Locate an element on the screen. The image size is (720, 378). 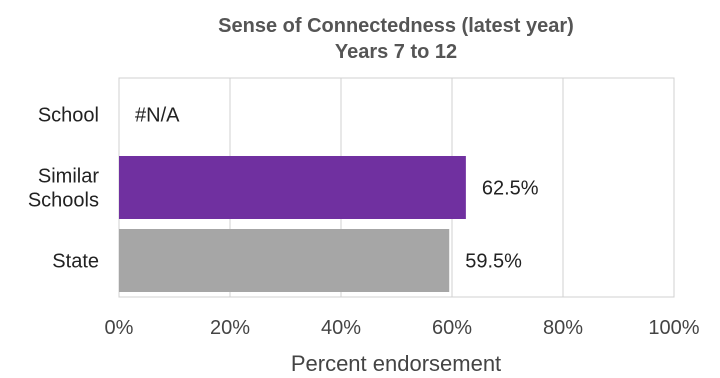
data-label: #N/A is located at coordinates (157, 116).